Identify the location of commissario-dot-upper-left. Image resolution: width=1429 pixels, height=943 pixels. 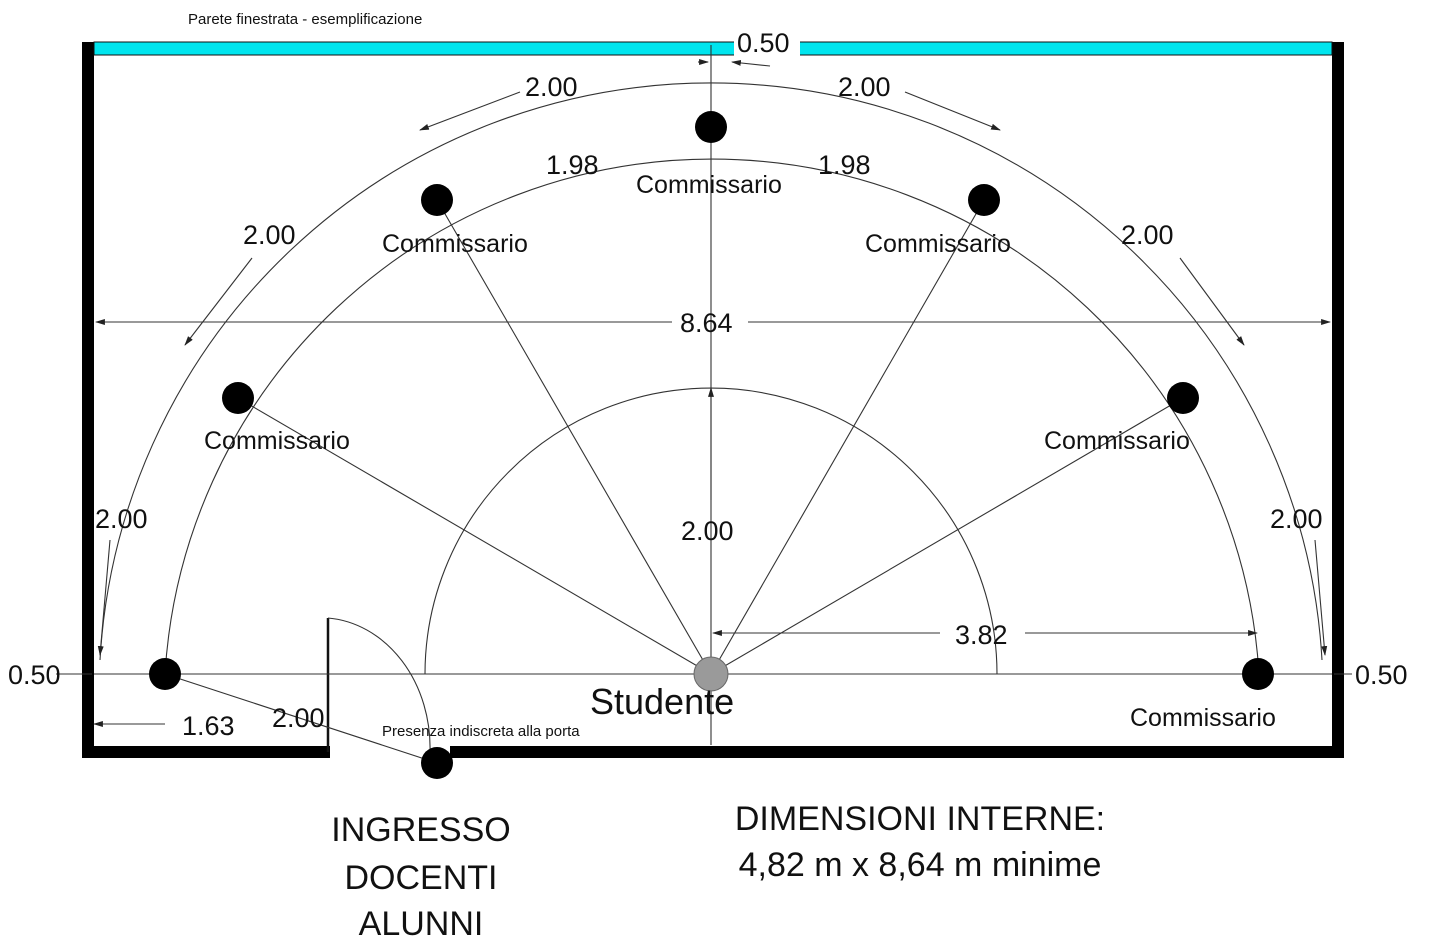
(437, 200).